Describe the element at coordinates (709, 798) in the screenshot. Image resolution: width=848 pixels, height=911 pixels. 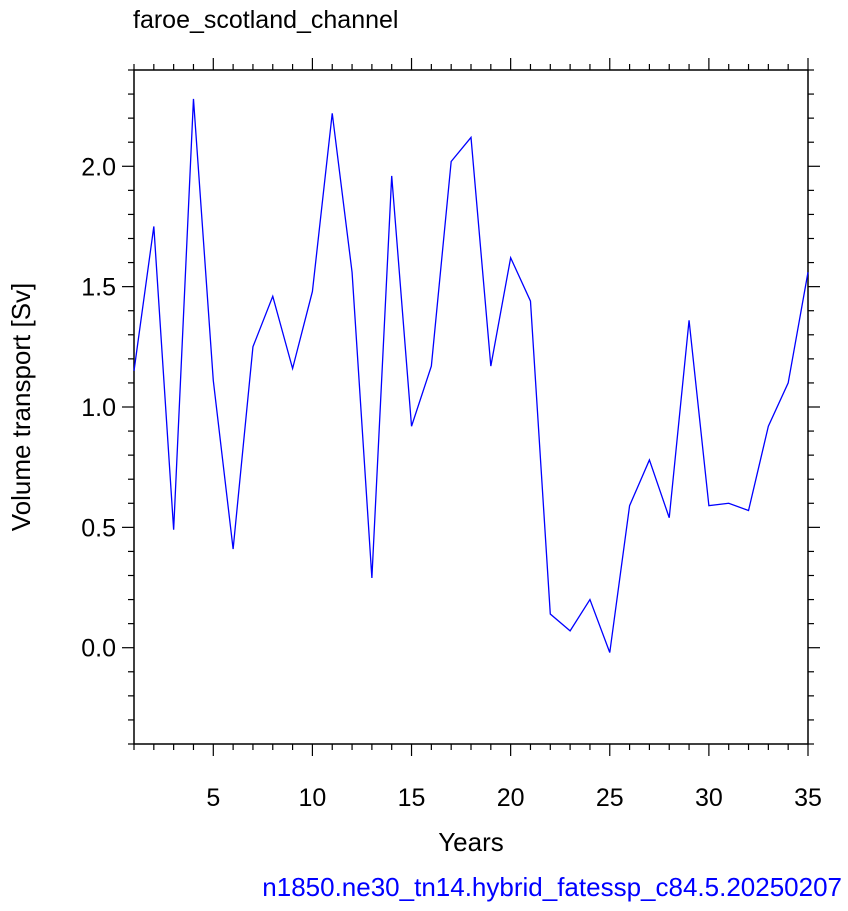
I see `x-tick-label: 30` at that location.